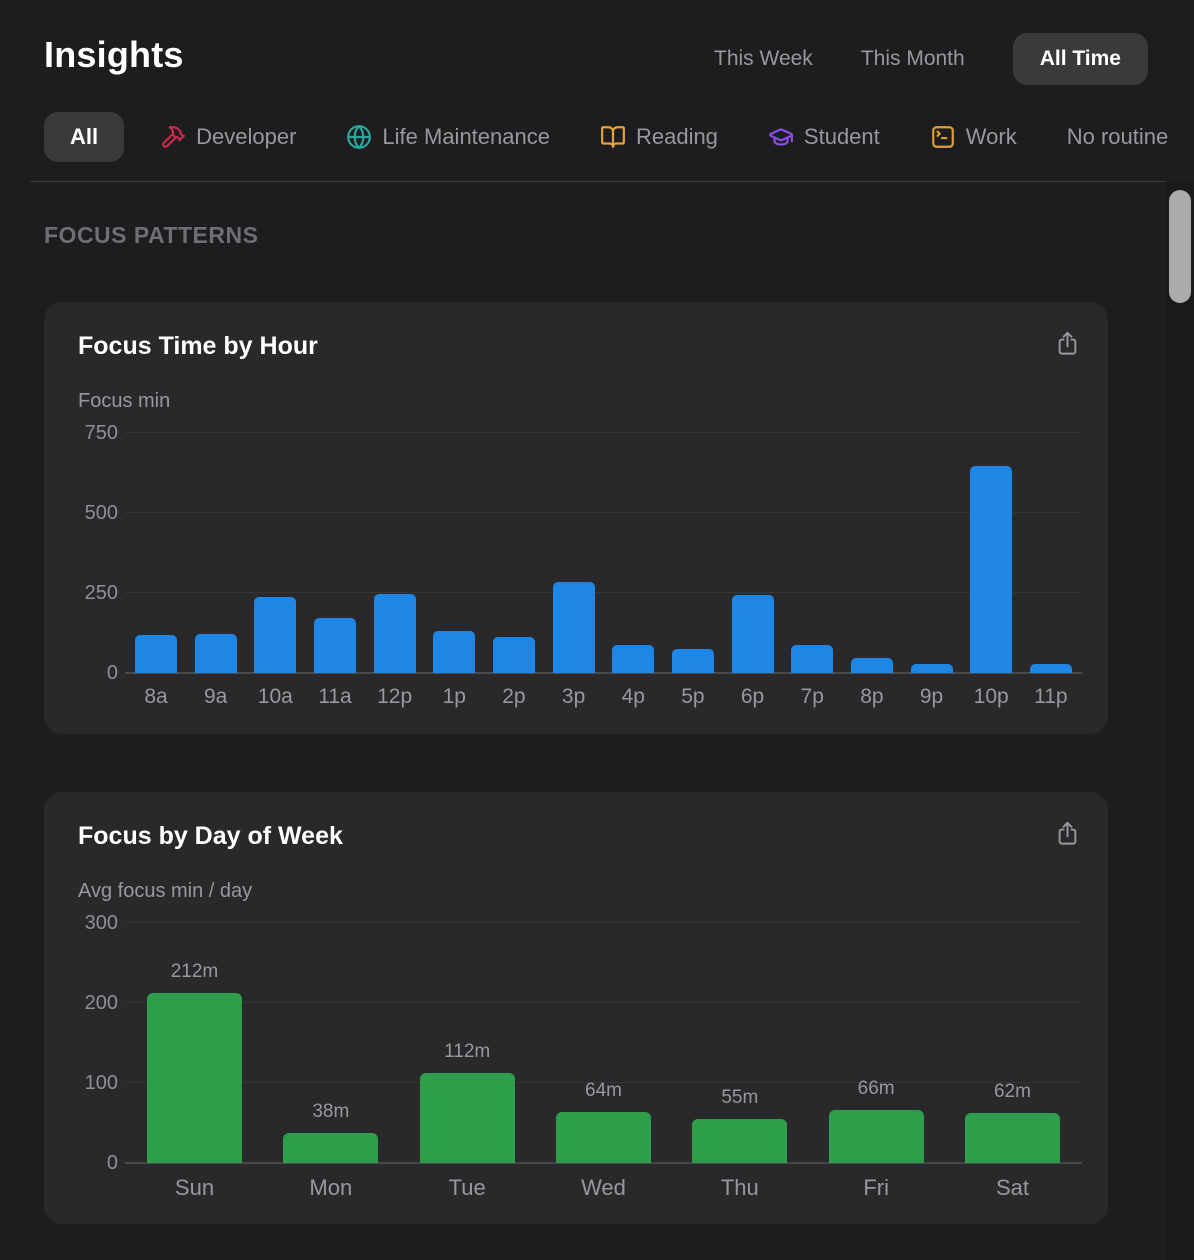 This screenshot has height=1260, width=1194. I want to click on section-title-focus-patterns: FOCUS PATTERNS, so click(151, 235).